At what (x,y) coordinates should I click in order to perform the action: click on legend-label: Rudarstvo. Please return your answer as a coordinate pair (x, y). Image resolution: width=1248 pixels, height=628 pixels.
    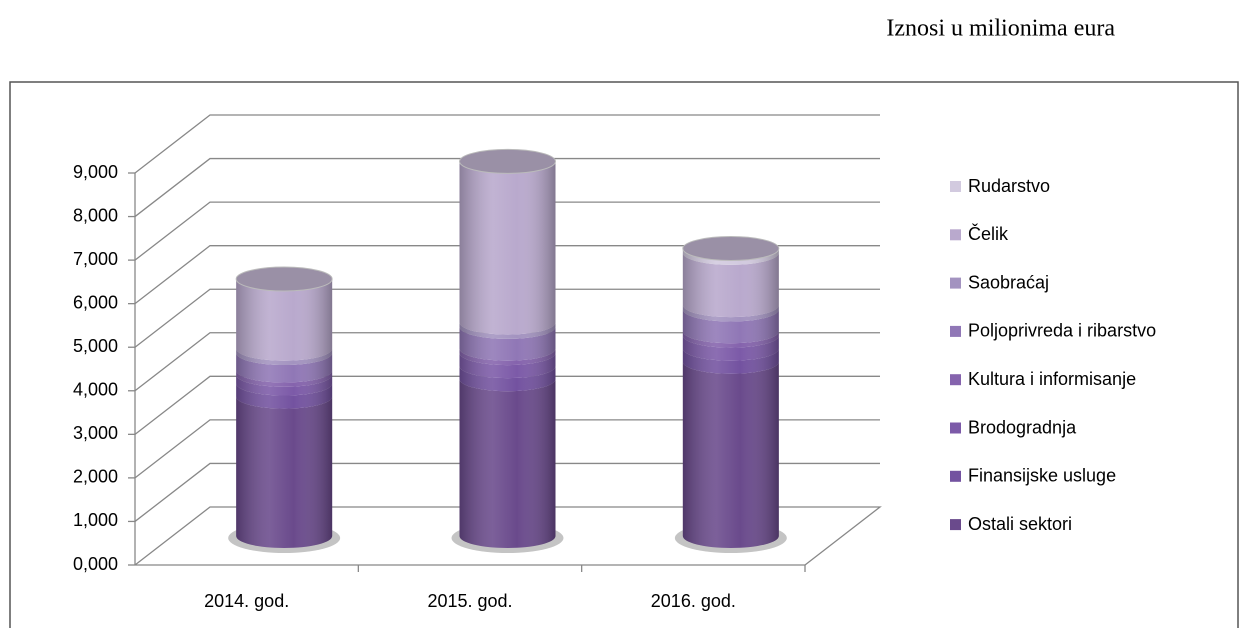
    Looking at the image, I should click on (1009, 186).